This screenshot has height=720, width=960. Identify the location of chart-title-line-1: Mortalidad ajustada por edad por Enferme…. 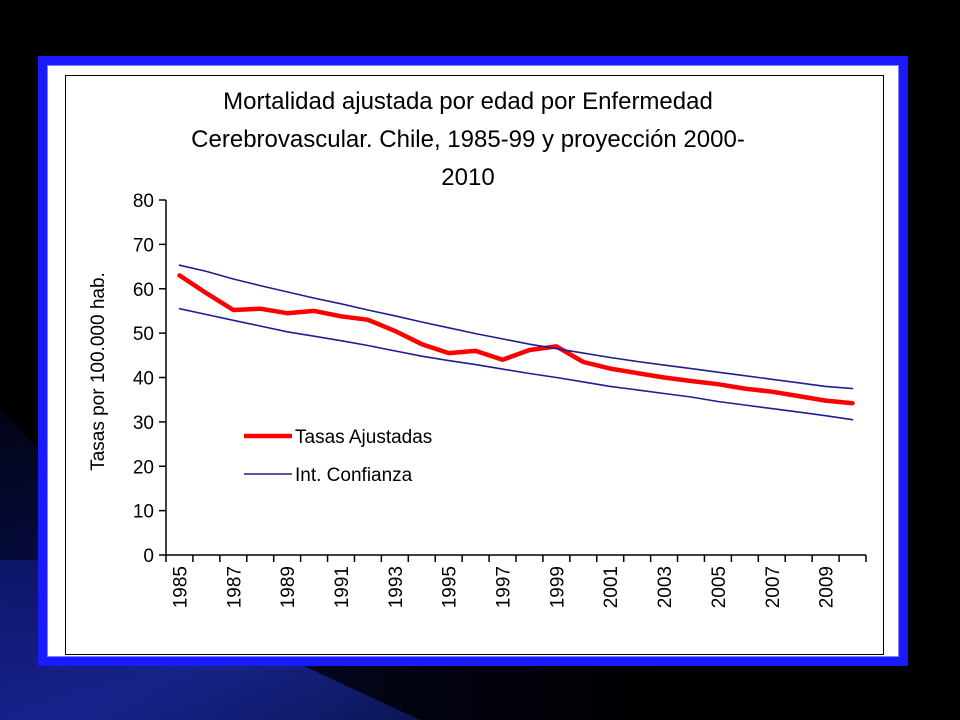
(468, 101).